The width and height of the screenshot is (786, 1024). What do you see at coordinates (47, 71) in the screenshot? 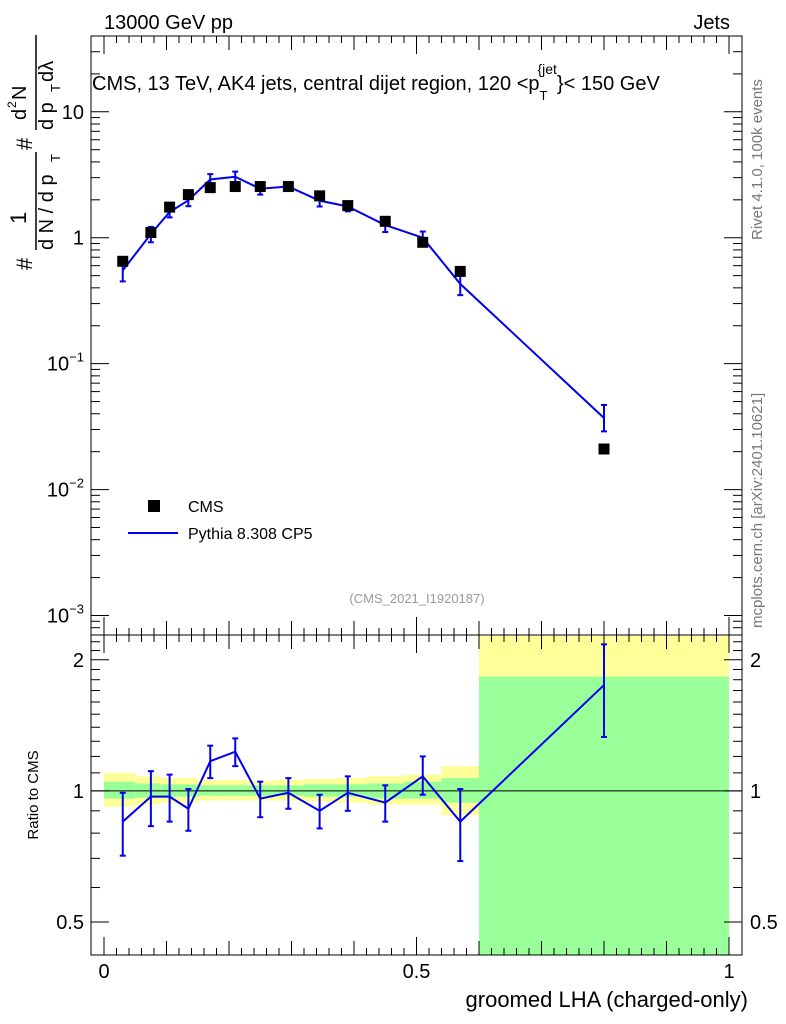
I see `ylabel-dlambda: dλ` at bounding box center [47, 71].